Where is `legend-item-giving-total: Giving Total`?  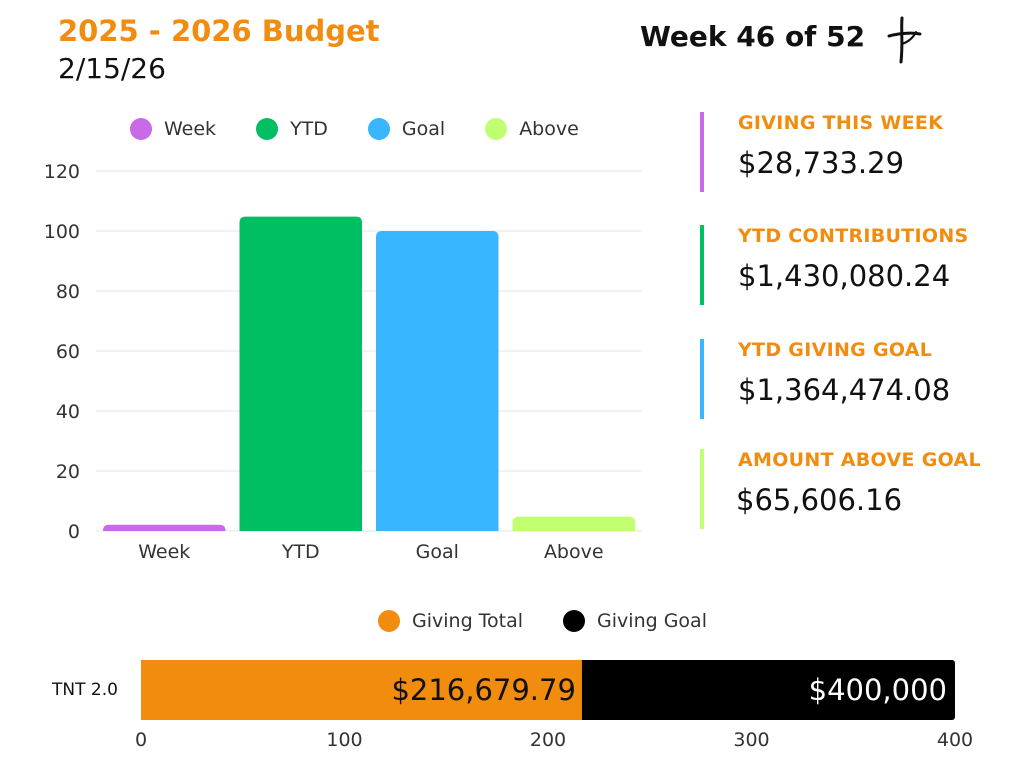
legend-item-giving-total: Giving Total is located at coordinates (450, 621).